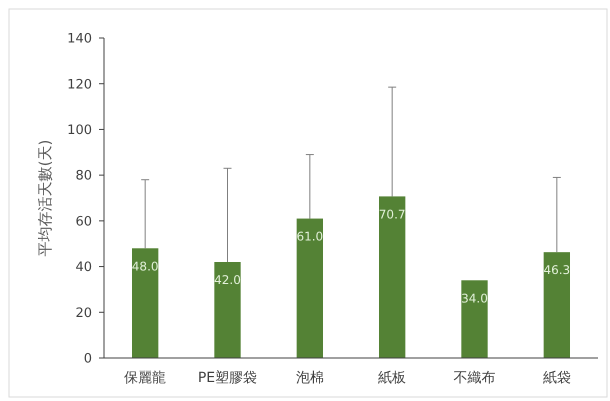  I want to click on x-tick-label: 不織布, so click(475, 378).